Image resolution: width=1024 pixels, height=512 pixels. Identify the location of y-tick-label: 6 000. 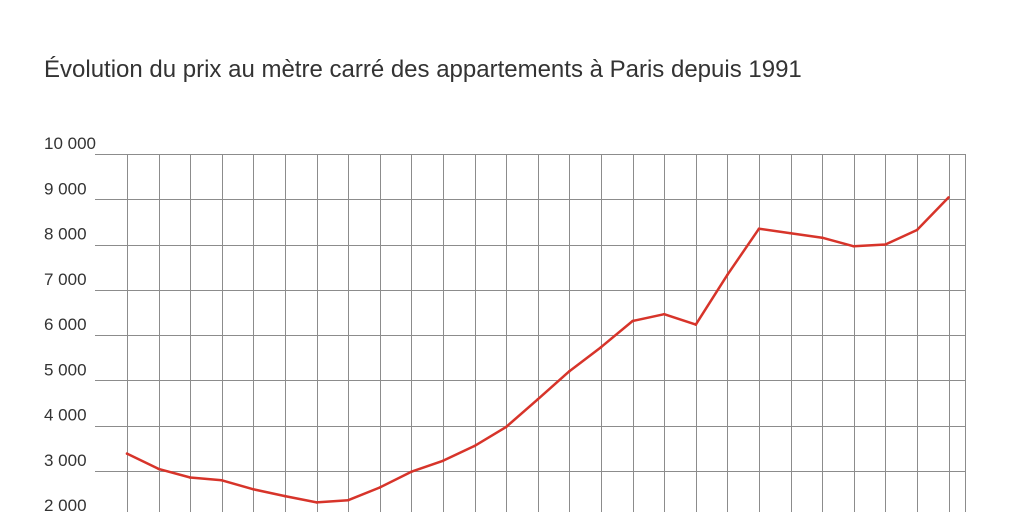
(65, 324).